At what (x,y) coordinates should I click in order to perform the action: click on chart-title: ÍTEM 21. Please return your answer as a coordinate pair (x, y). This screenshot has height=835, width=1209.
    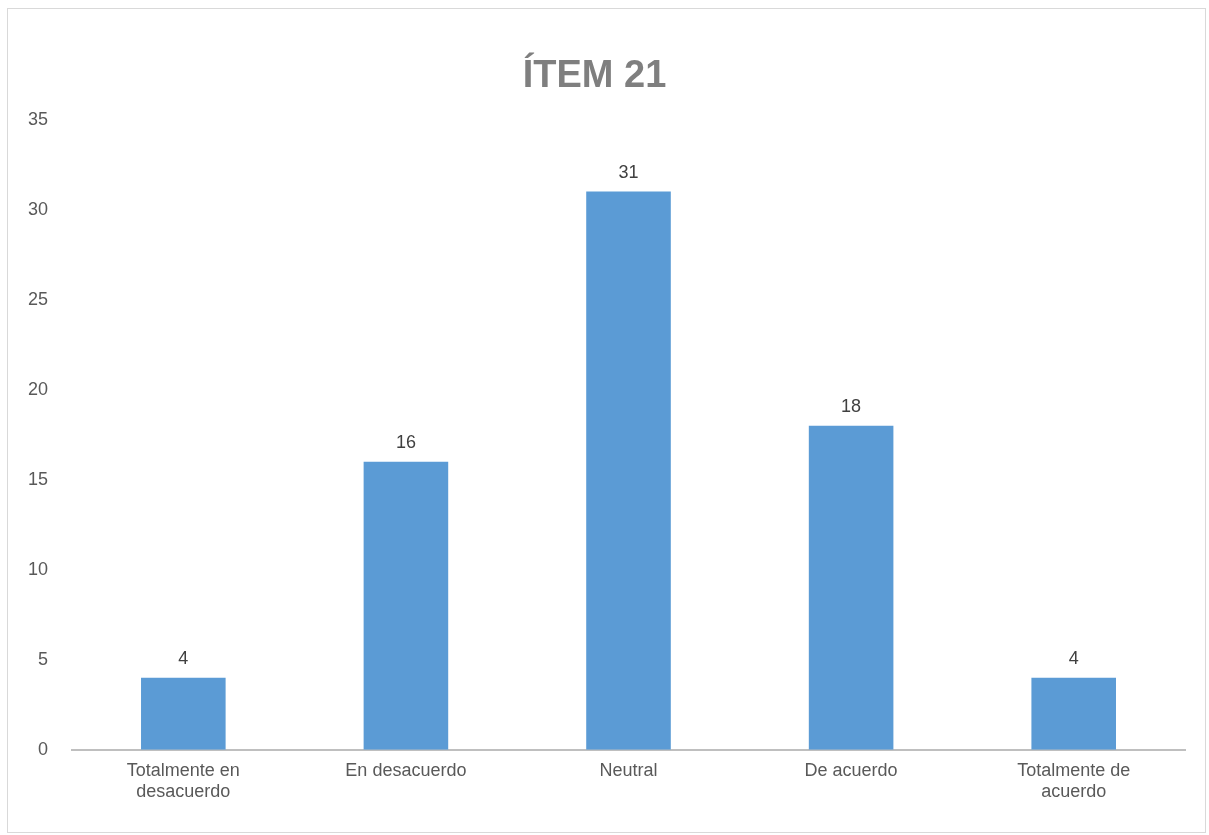
    Looking at the image, I should click on (594, 74).